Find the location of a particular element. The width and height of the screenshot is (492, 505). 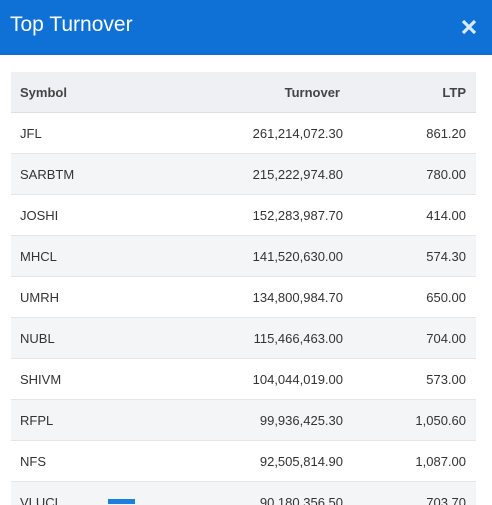

column-header-turnover: Turnover is located at coordinates (246, 92).